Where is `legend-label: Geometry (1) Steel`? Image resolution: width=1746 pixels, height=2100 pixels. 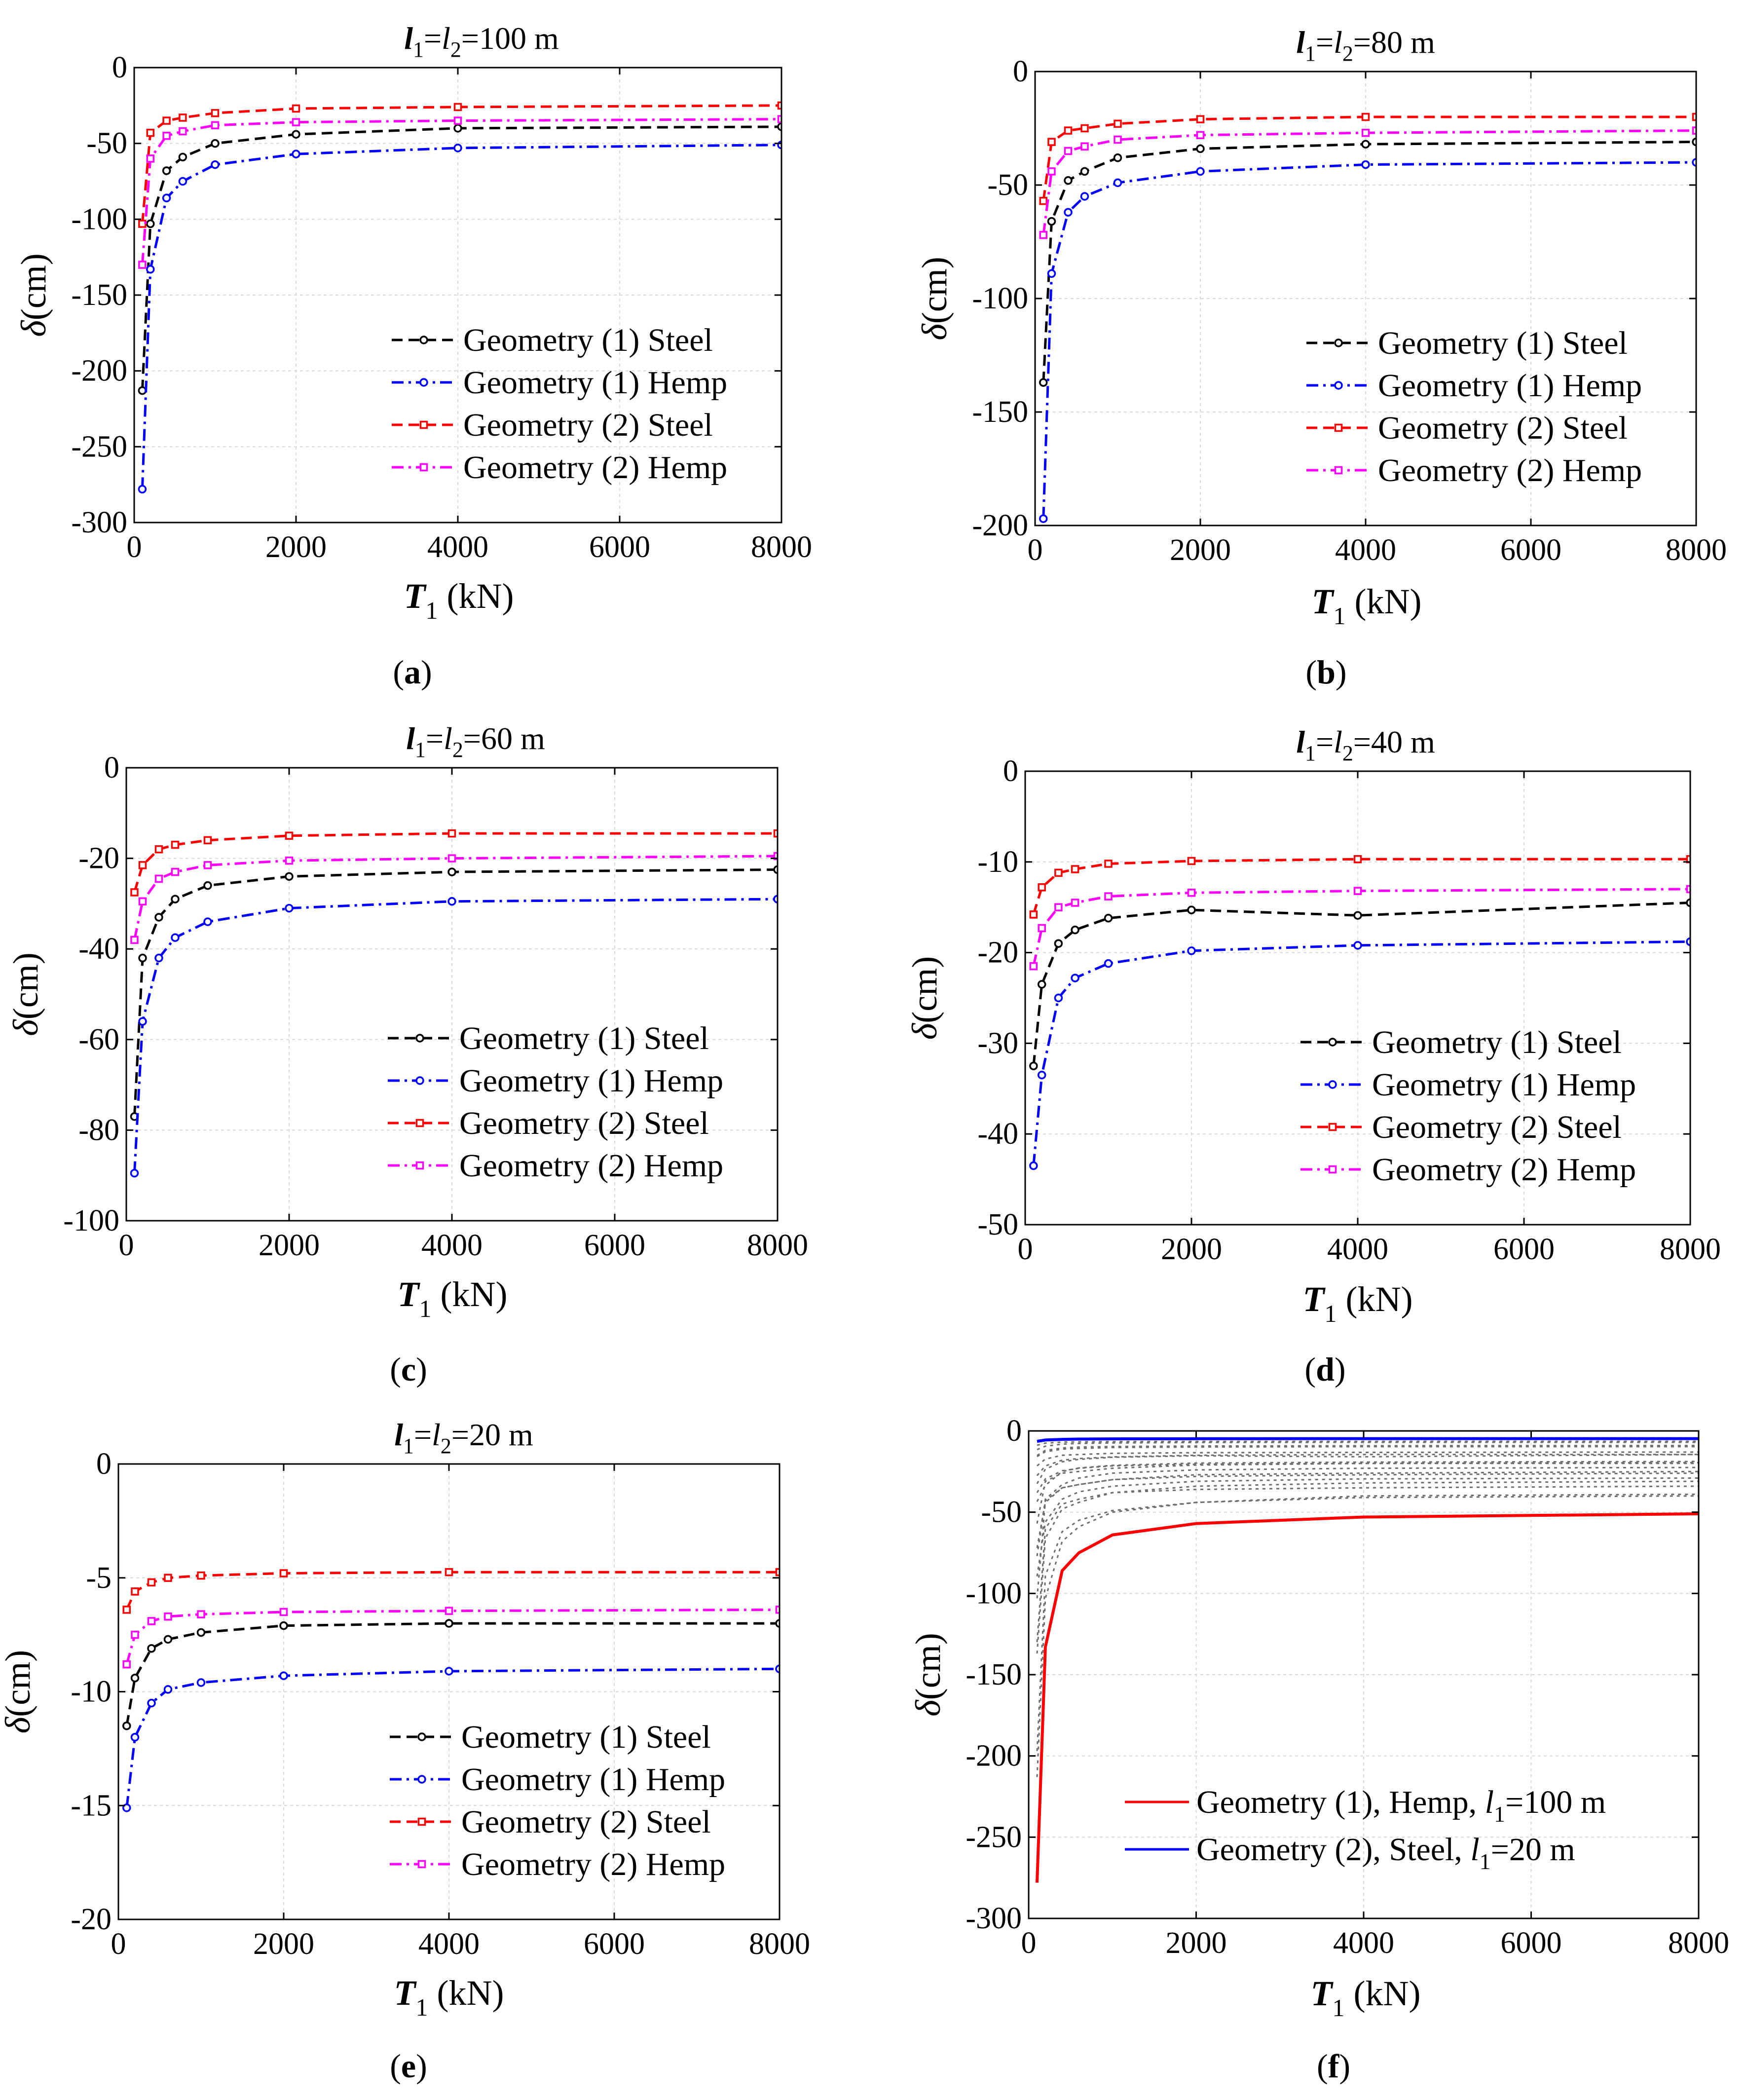 legend-label: Geometry (1) Steel is located at coordinates (586, 1737).